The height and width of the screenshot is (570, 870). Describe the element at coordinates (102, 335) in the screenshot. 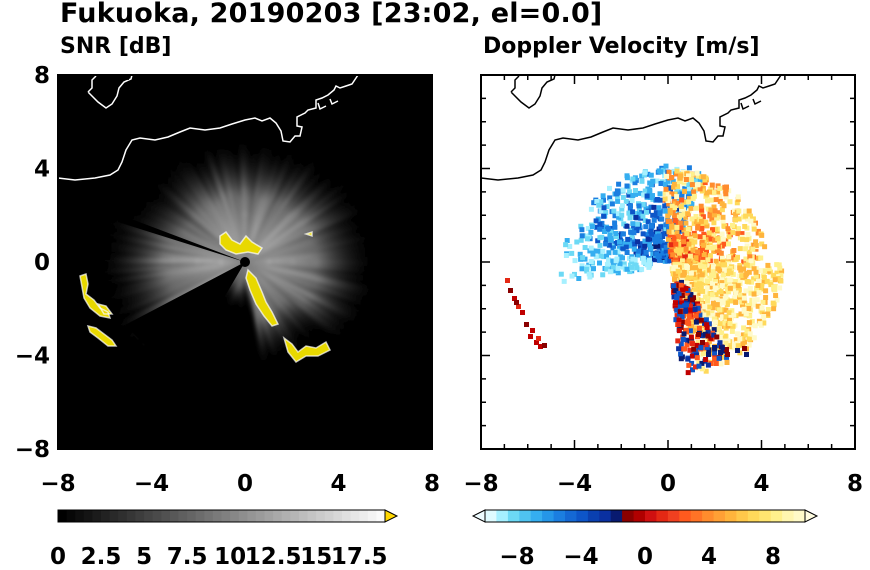

I see `snr-clutter-edge` at that location.